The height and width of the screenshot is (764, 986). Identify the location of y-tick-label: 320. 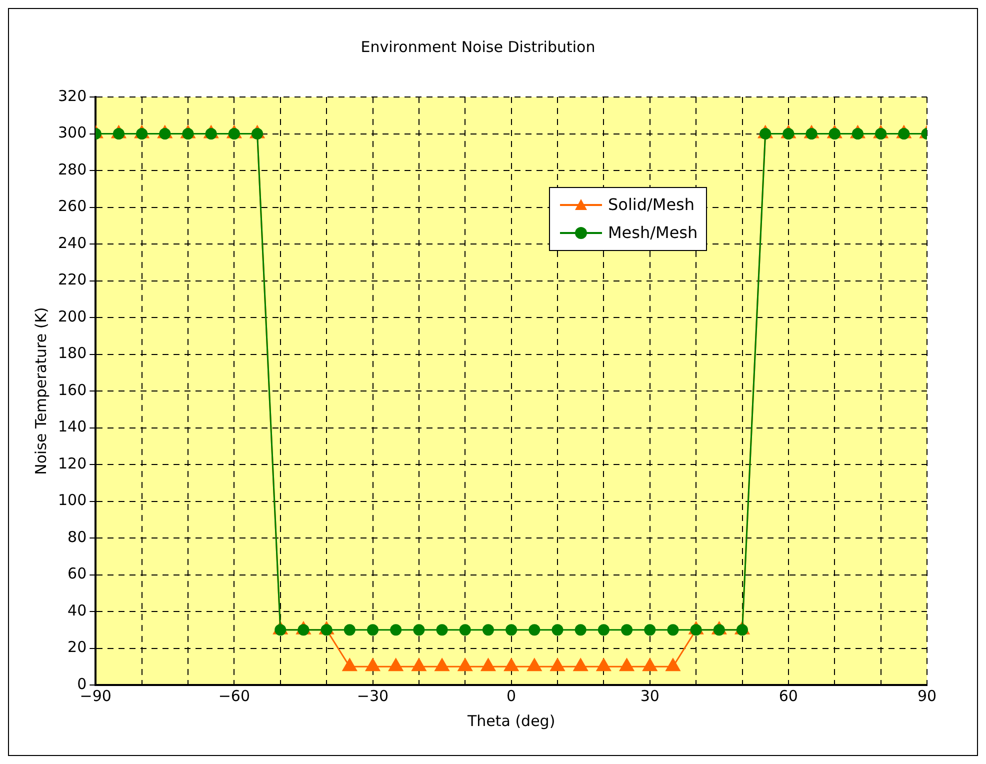
(72, 95).